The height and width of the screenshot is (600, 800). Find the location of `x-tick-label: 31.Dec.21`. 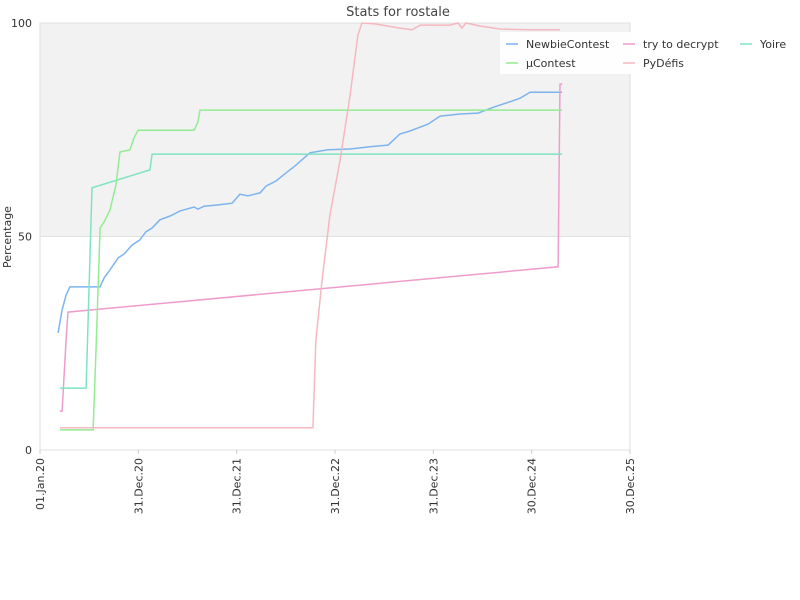

x-tick-label: 31.Dec.21 is located at coordinates (237, 486).